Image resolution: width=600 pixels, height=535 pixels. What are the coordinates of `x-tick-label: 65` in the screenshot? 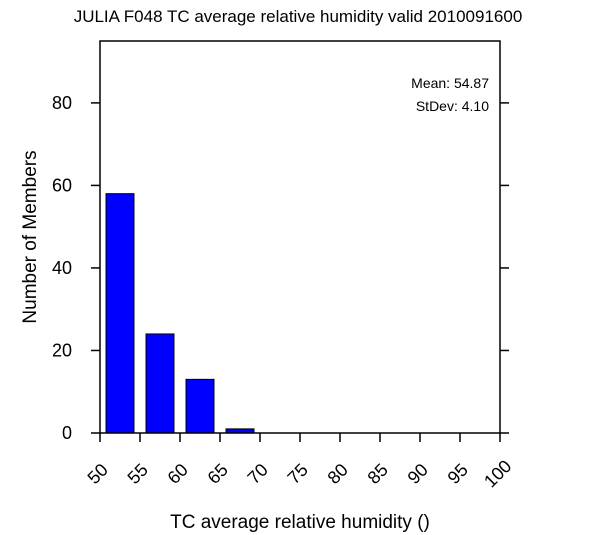 It's located at (218, 474).